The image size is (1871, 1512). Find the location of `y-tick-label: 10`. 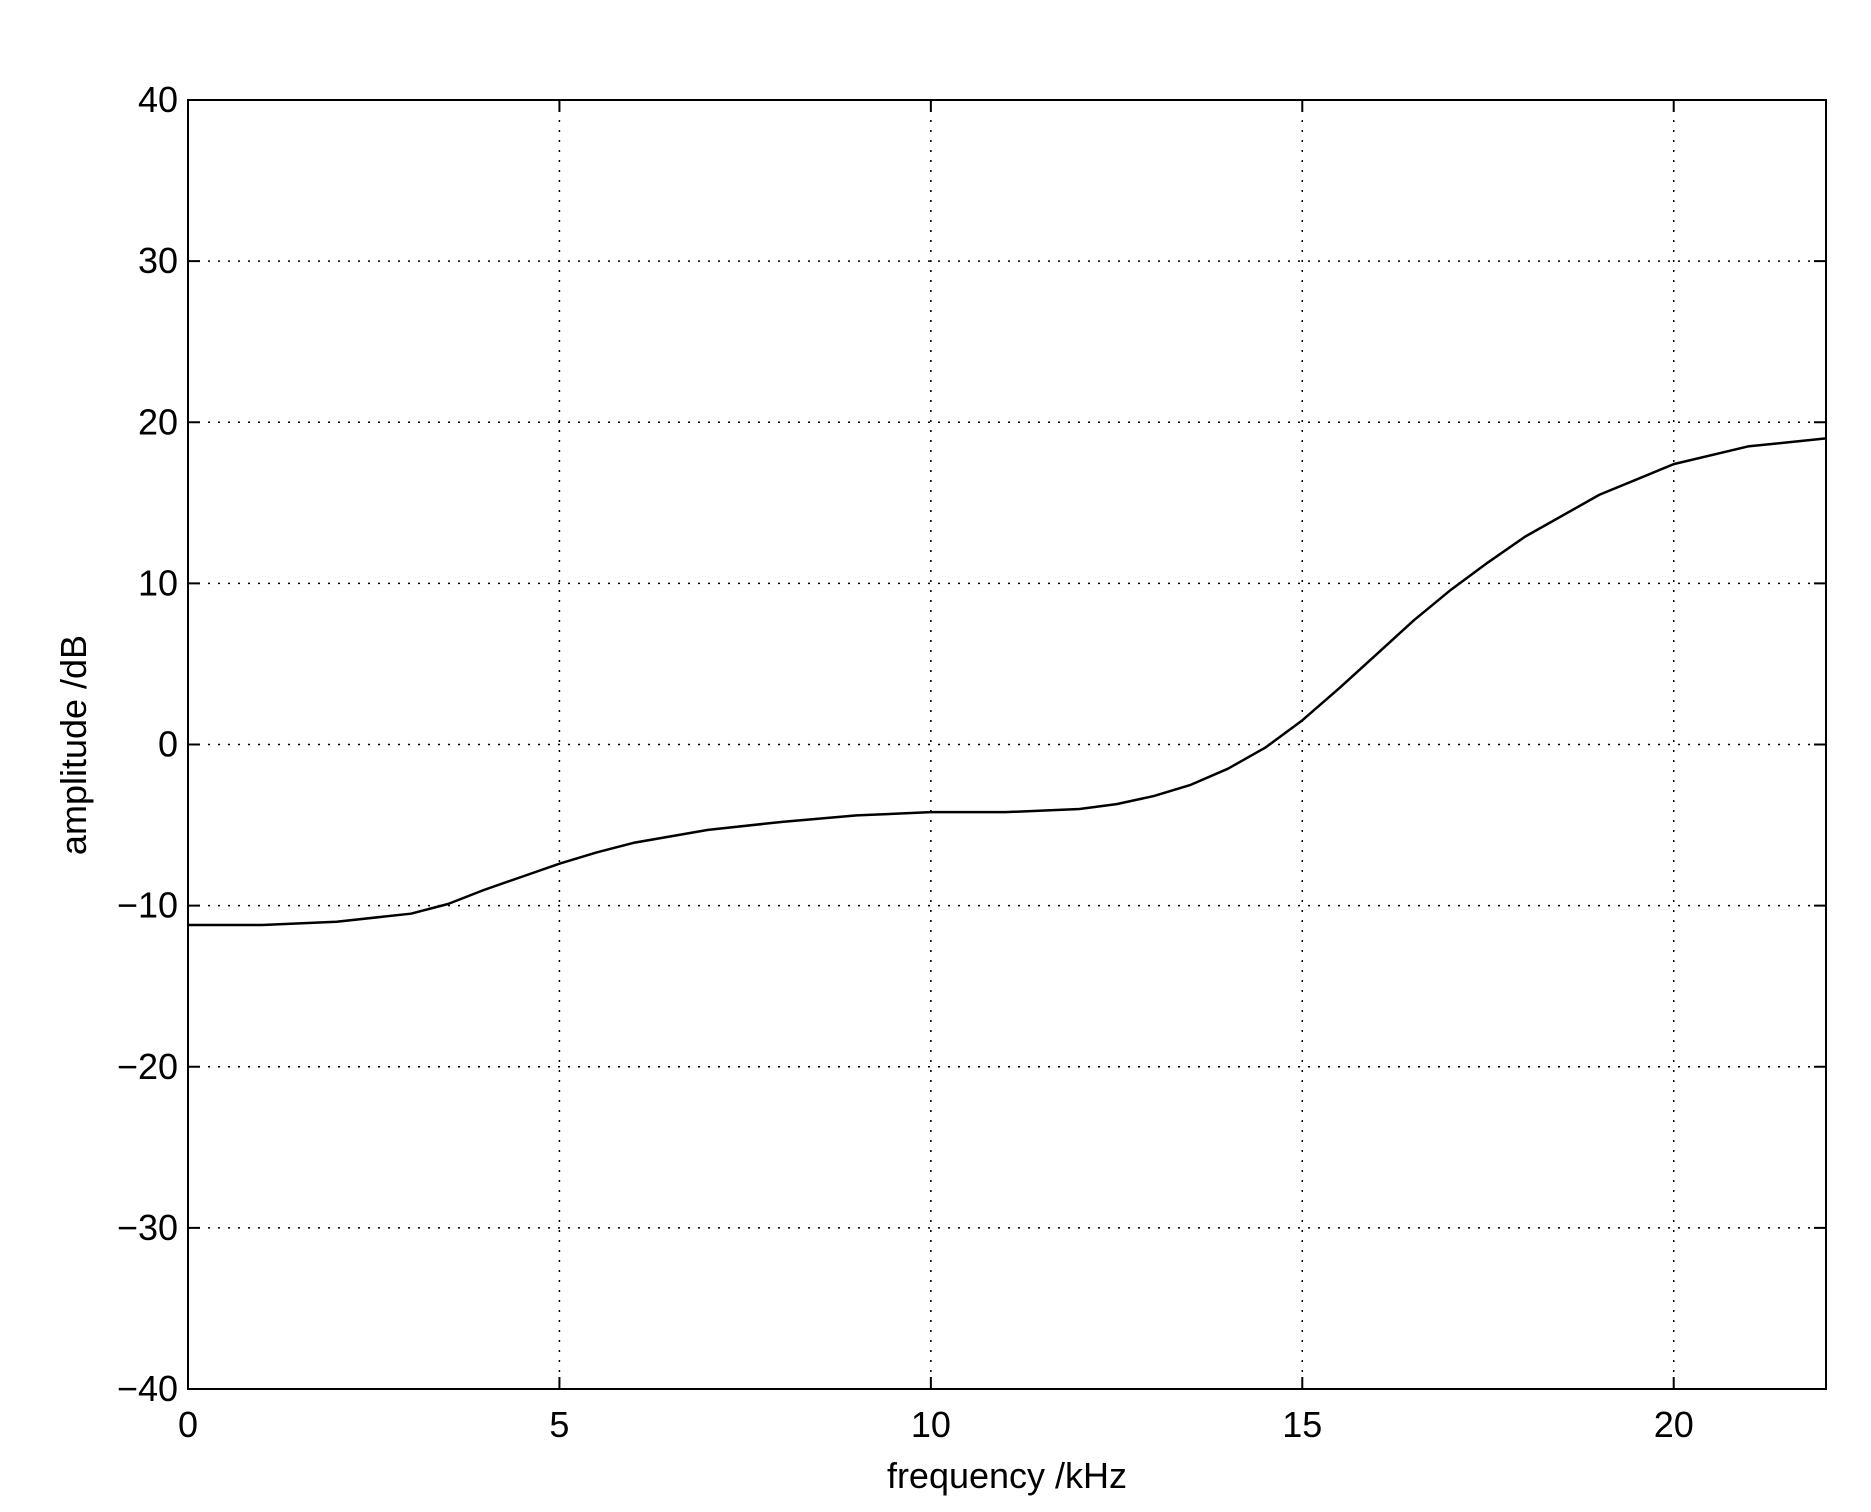

y-tick-label: 10 is located at coordinates (158, 582).